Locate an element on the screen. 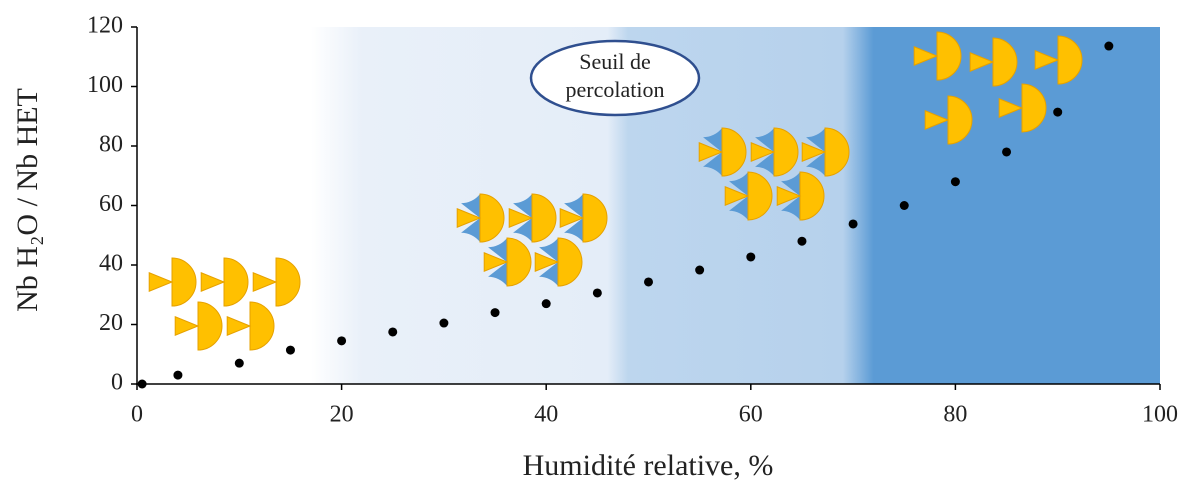 This screenshot has height=484, width=1184. x-tick-label: 100 is located at coordinates (1160, 415).